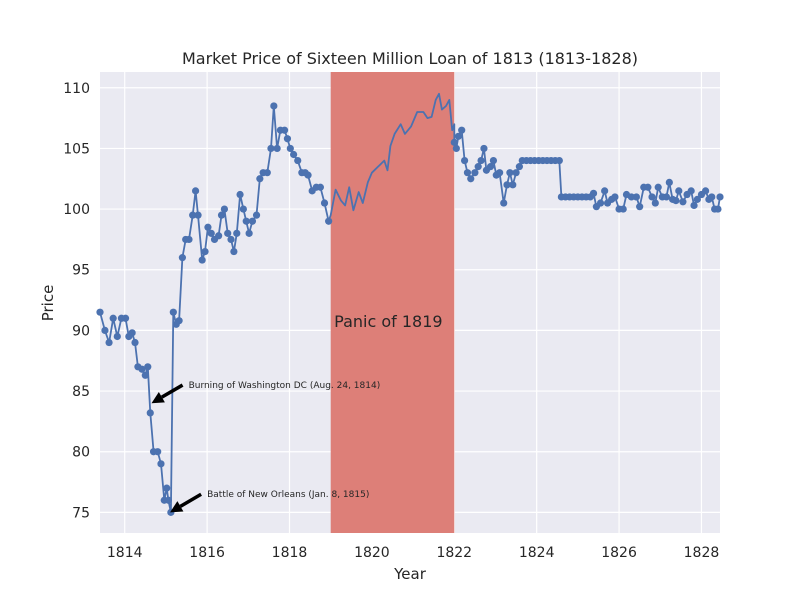 The image size is (800, 600). I want to click on y-tick-label: 90, so click(81, 331).